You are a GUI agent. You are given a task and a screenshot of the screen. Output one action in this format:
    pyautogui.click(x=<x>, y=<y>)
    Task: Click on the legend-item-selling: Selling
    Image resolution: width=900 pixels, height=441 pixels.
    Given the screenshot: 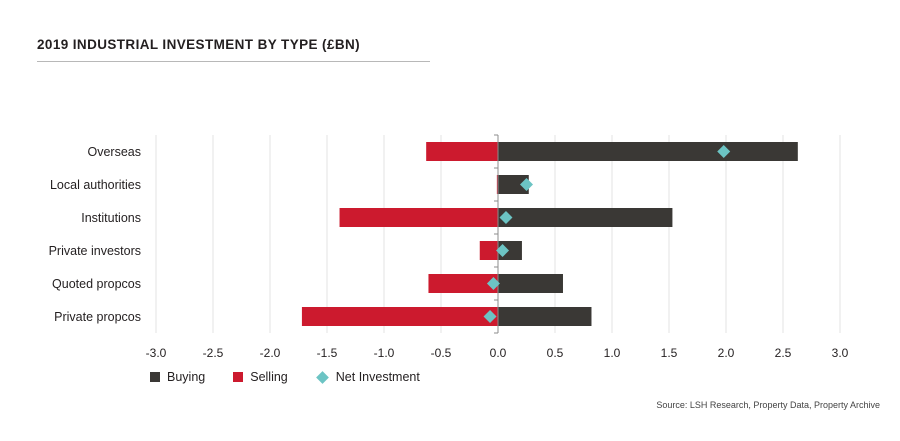 What is the action you would take?
    pyautogui.click(x=260, y=377)
    